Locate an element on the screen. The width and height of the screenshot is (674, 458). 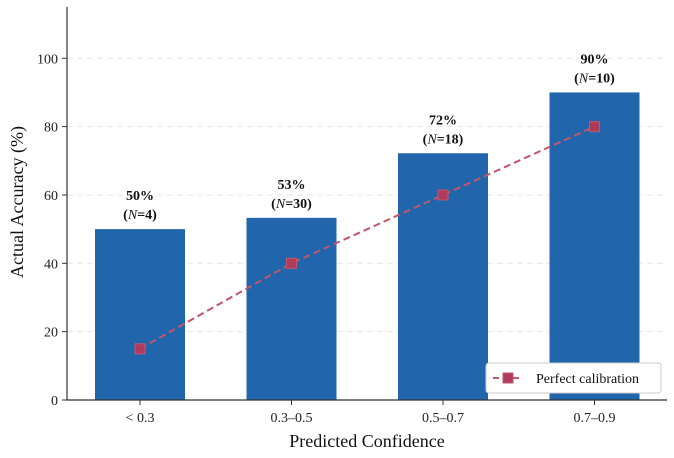
y-tick-label: 100 is located at coordinates (47, 59).